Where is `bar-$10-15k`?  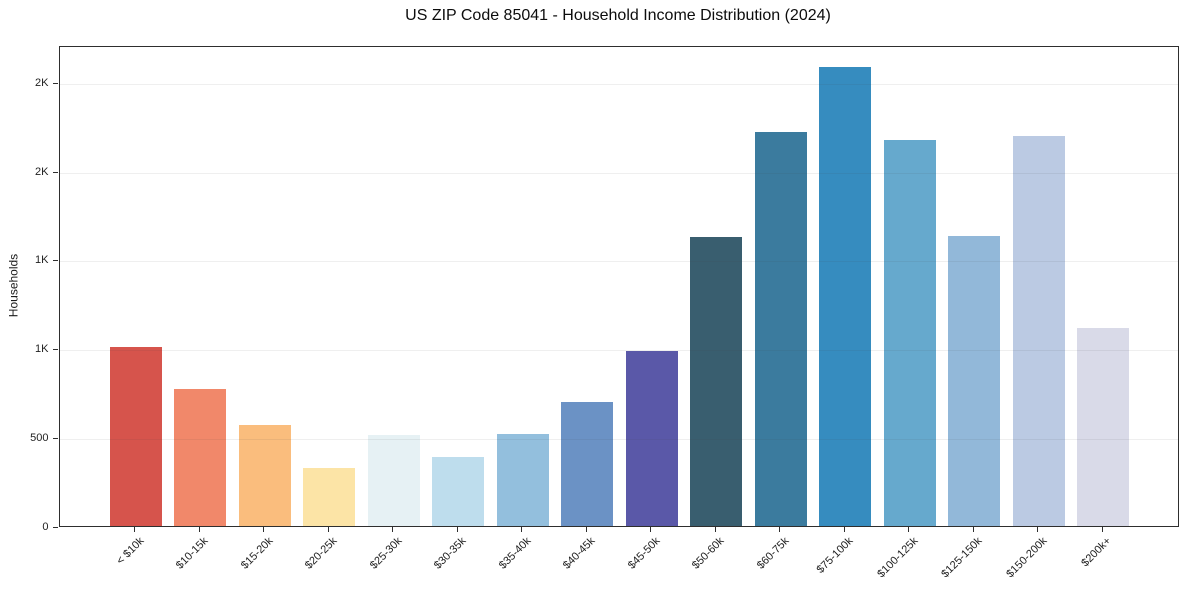
bar-$10-15k is located at coordinates (200, 457).